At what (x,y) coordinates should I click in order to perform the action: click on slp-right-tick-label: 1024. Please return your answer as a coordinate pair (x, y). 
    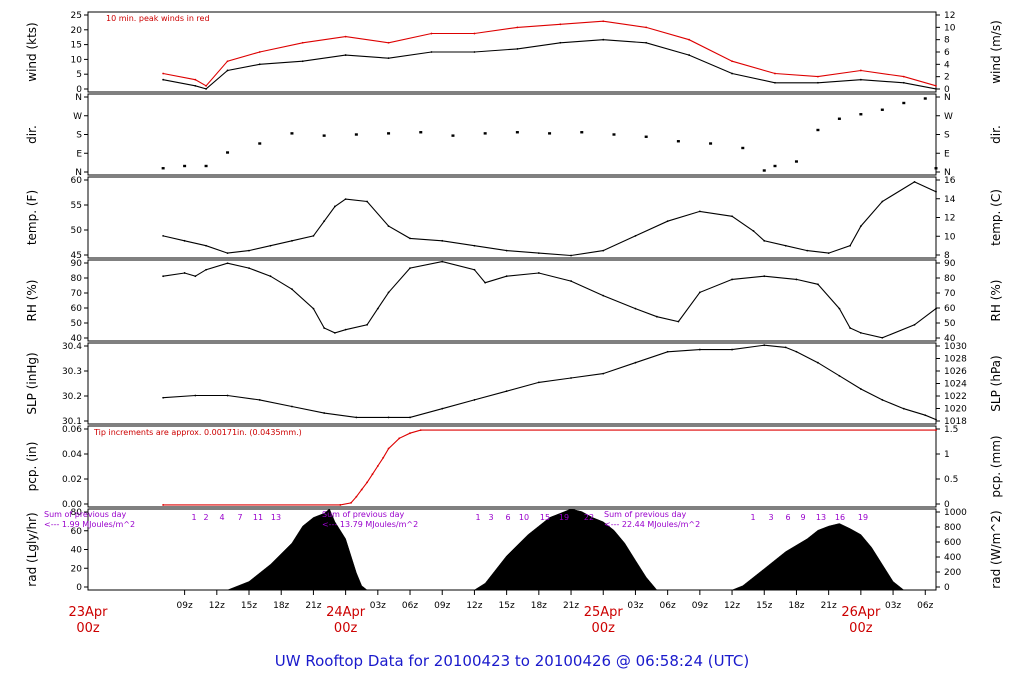
    Looking at the image, I should click on (955, 385).